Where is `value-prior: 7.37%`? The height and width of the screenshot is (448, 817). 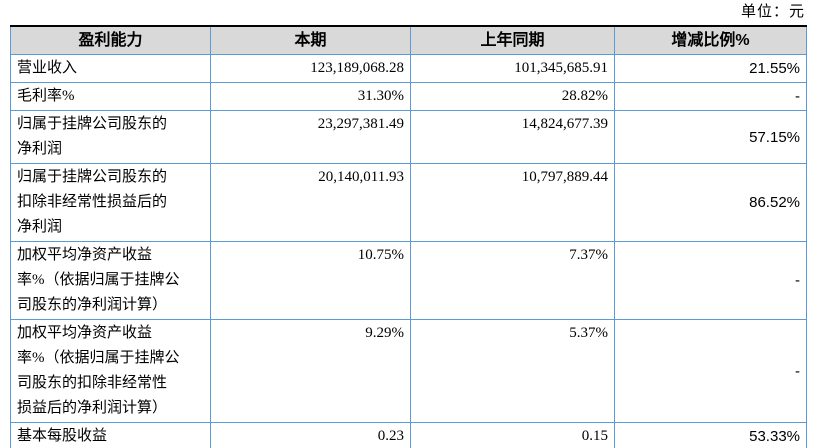 value-prior: 7.37% is located at coordinates (512, 280).